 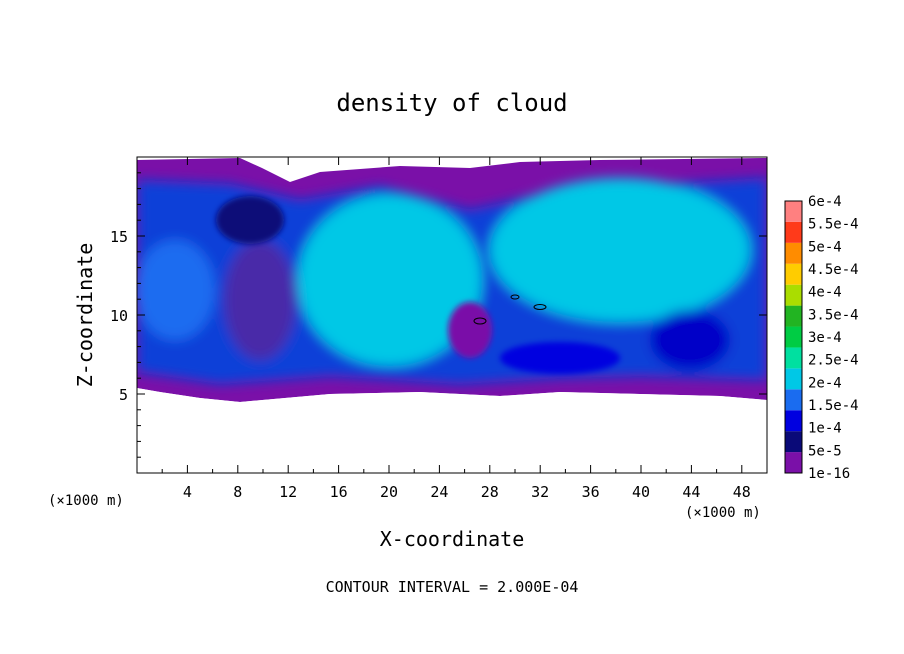 I want to click on colorbar-frame, so click(x=793, y=337).